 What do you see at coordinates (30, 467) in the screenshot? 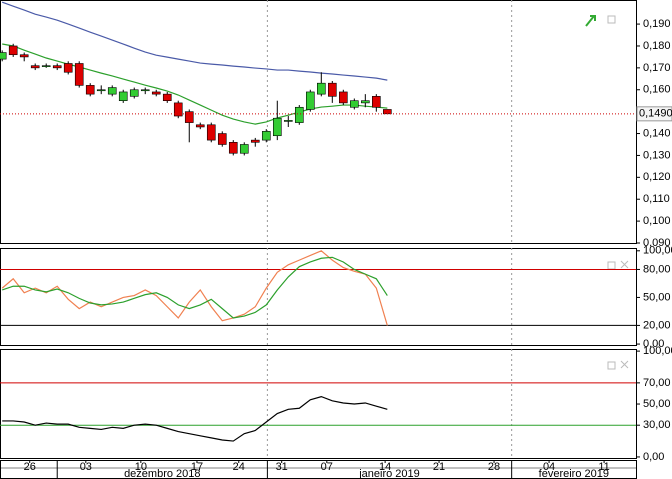
I see `x-tick-label: 26` at bounding box center [30, 467].